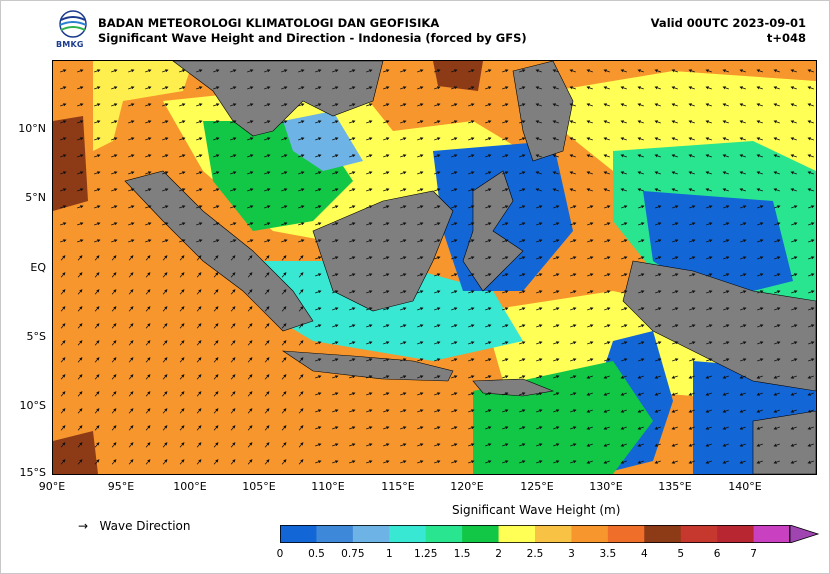 The image size is (830, 574). I want to click on lat-label-eq: EQ, so click(38, 267).